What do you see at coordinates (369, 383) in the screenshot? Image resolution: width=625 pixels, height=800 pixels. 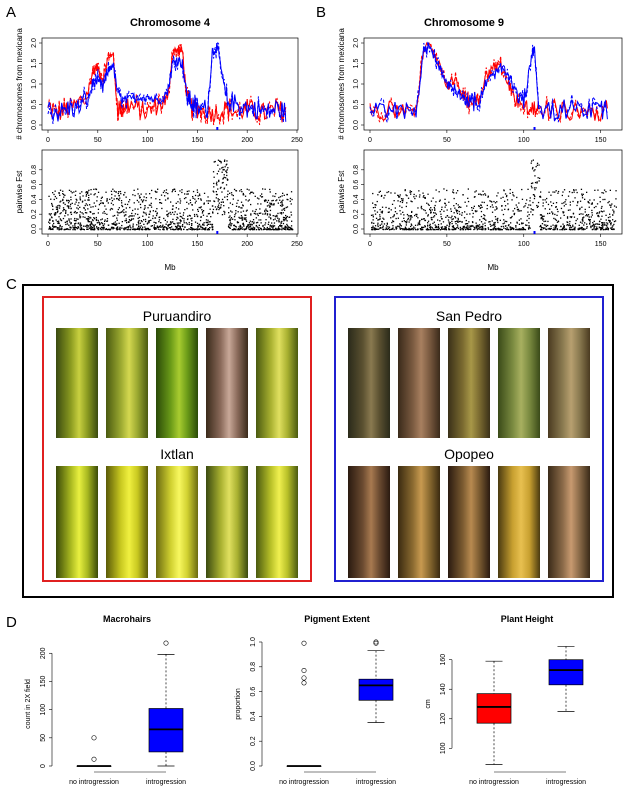 I see `stem-photo` at bounding box center [369, 383].